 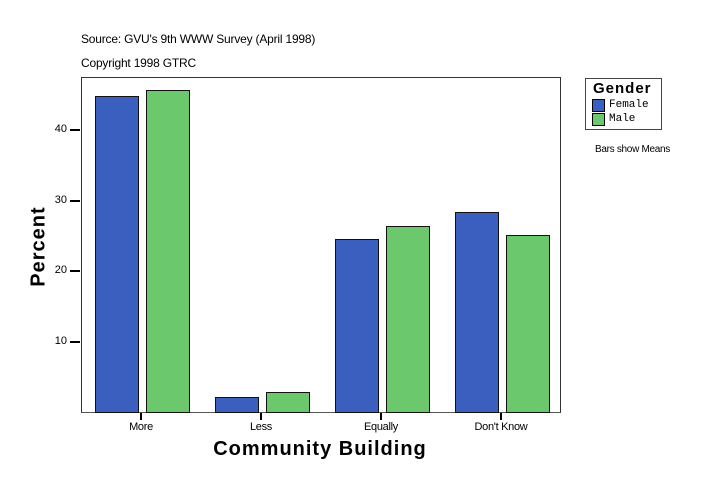 What do you see at coordinates (408, 319) in the screenshot?
I see `bar-male-equally` at bounding box center [408, 319].